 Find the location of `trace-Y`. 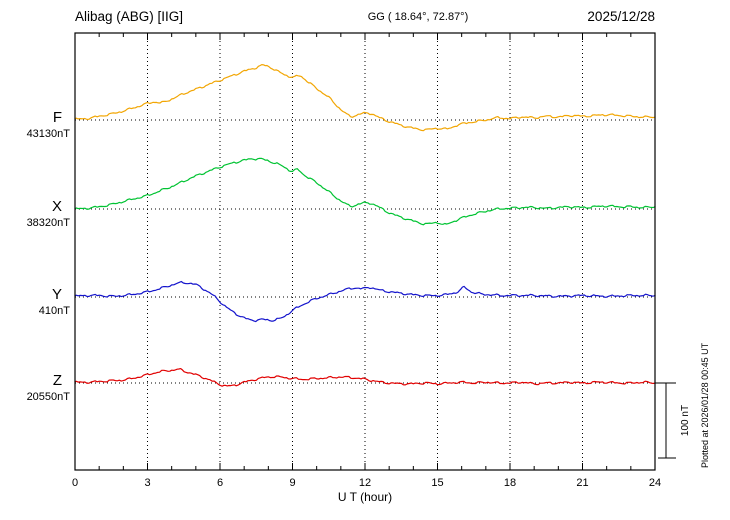

trace-Y is located at coordinates (365, 301).